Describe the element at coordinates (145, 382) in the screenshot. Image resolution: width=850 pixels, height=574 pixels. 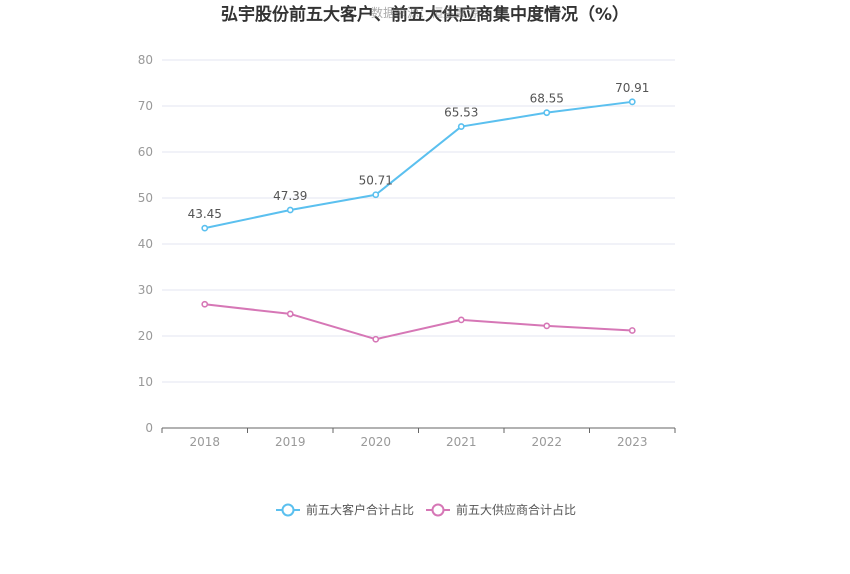
I see `y-tick-label: 10` at that location.